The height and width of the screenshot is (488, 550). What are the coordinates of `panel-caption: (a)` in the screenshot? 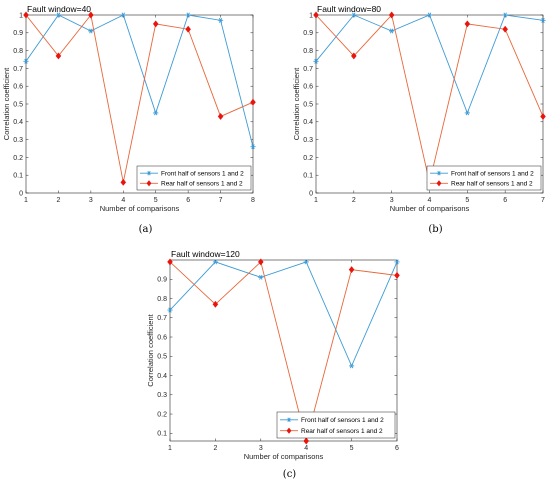 It's located at (146, 229).